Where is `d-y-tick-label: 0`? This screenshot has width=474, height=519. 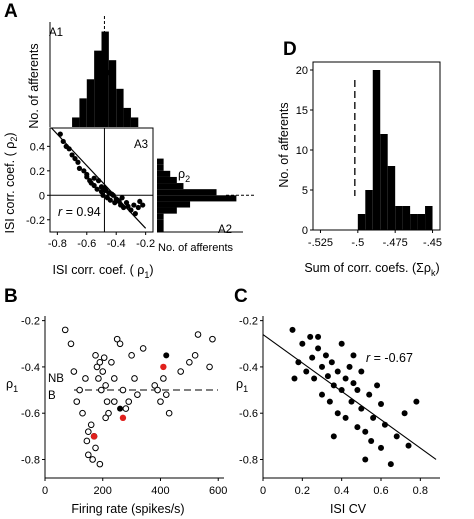
d-y-tick-label: 0 is located at coordinates (305, 231).